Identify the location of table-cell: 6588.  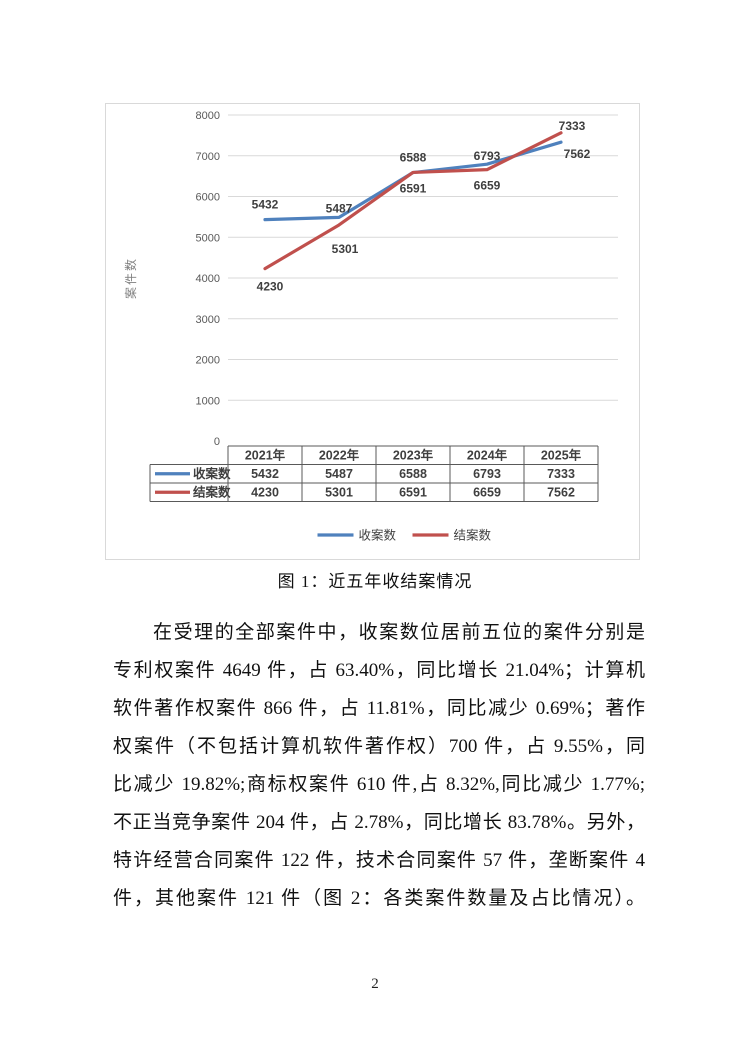
(413, 474).